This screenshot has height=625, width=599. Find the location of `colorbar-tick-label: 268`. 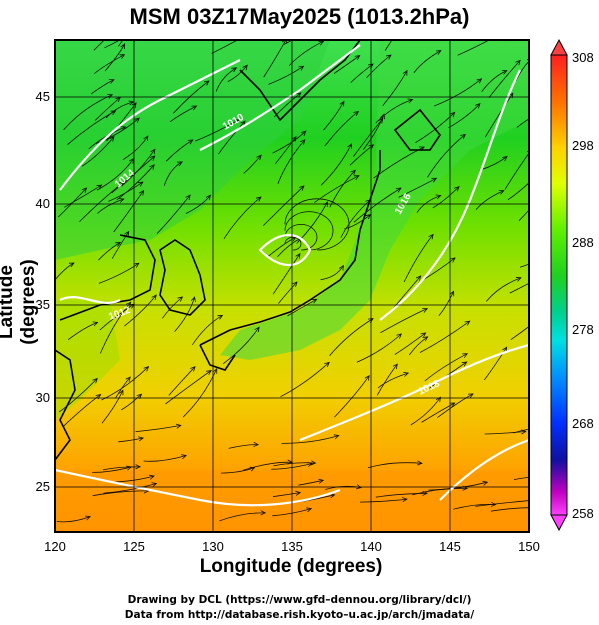

colorbar-tick-label: 268 is located at coordinates (583, 423).